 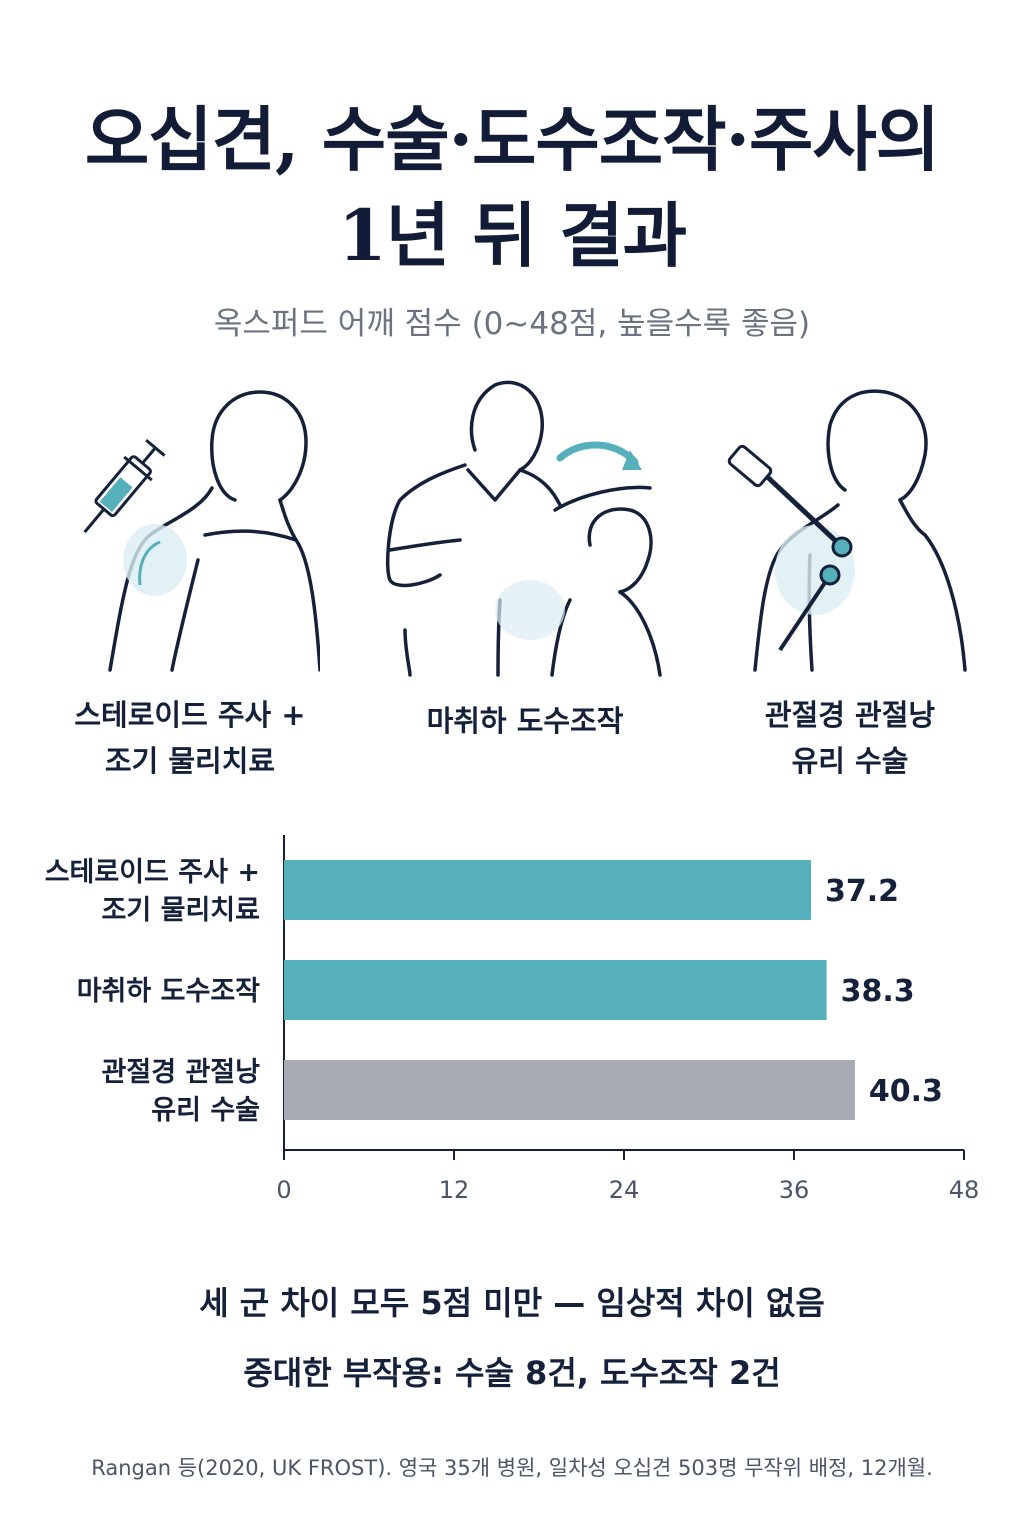 What do you see at coordinates (878, 991) in the screenshot?
I see `bar-value-label: 38.3` at bounding box center [878, 991].